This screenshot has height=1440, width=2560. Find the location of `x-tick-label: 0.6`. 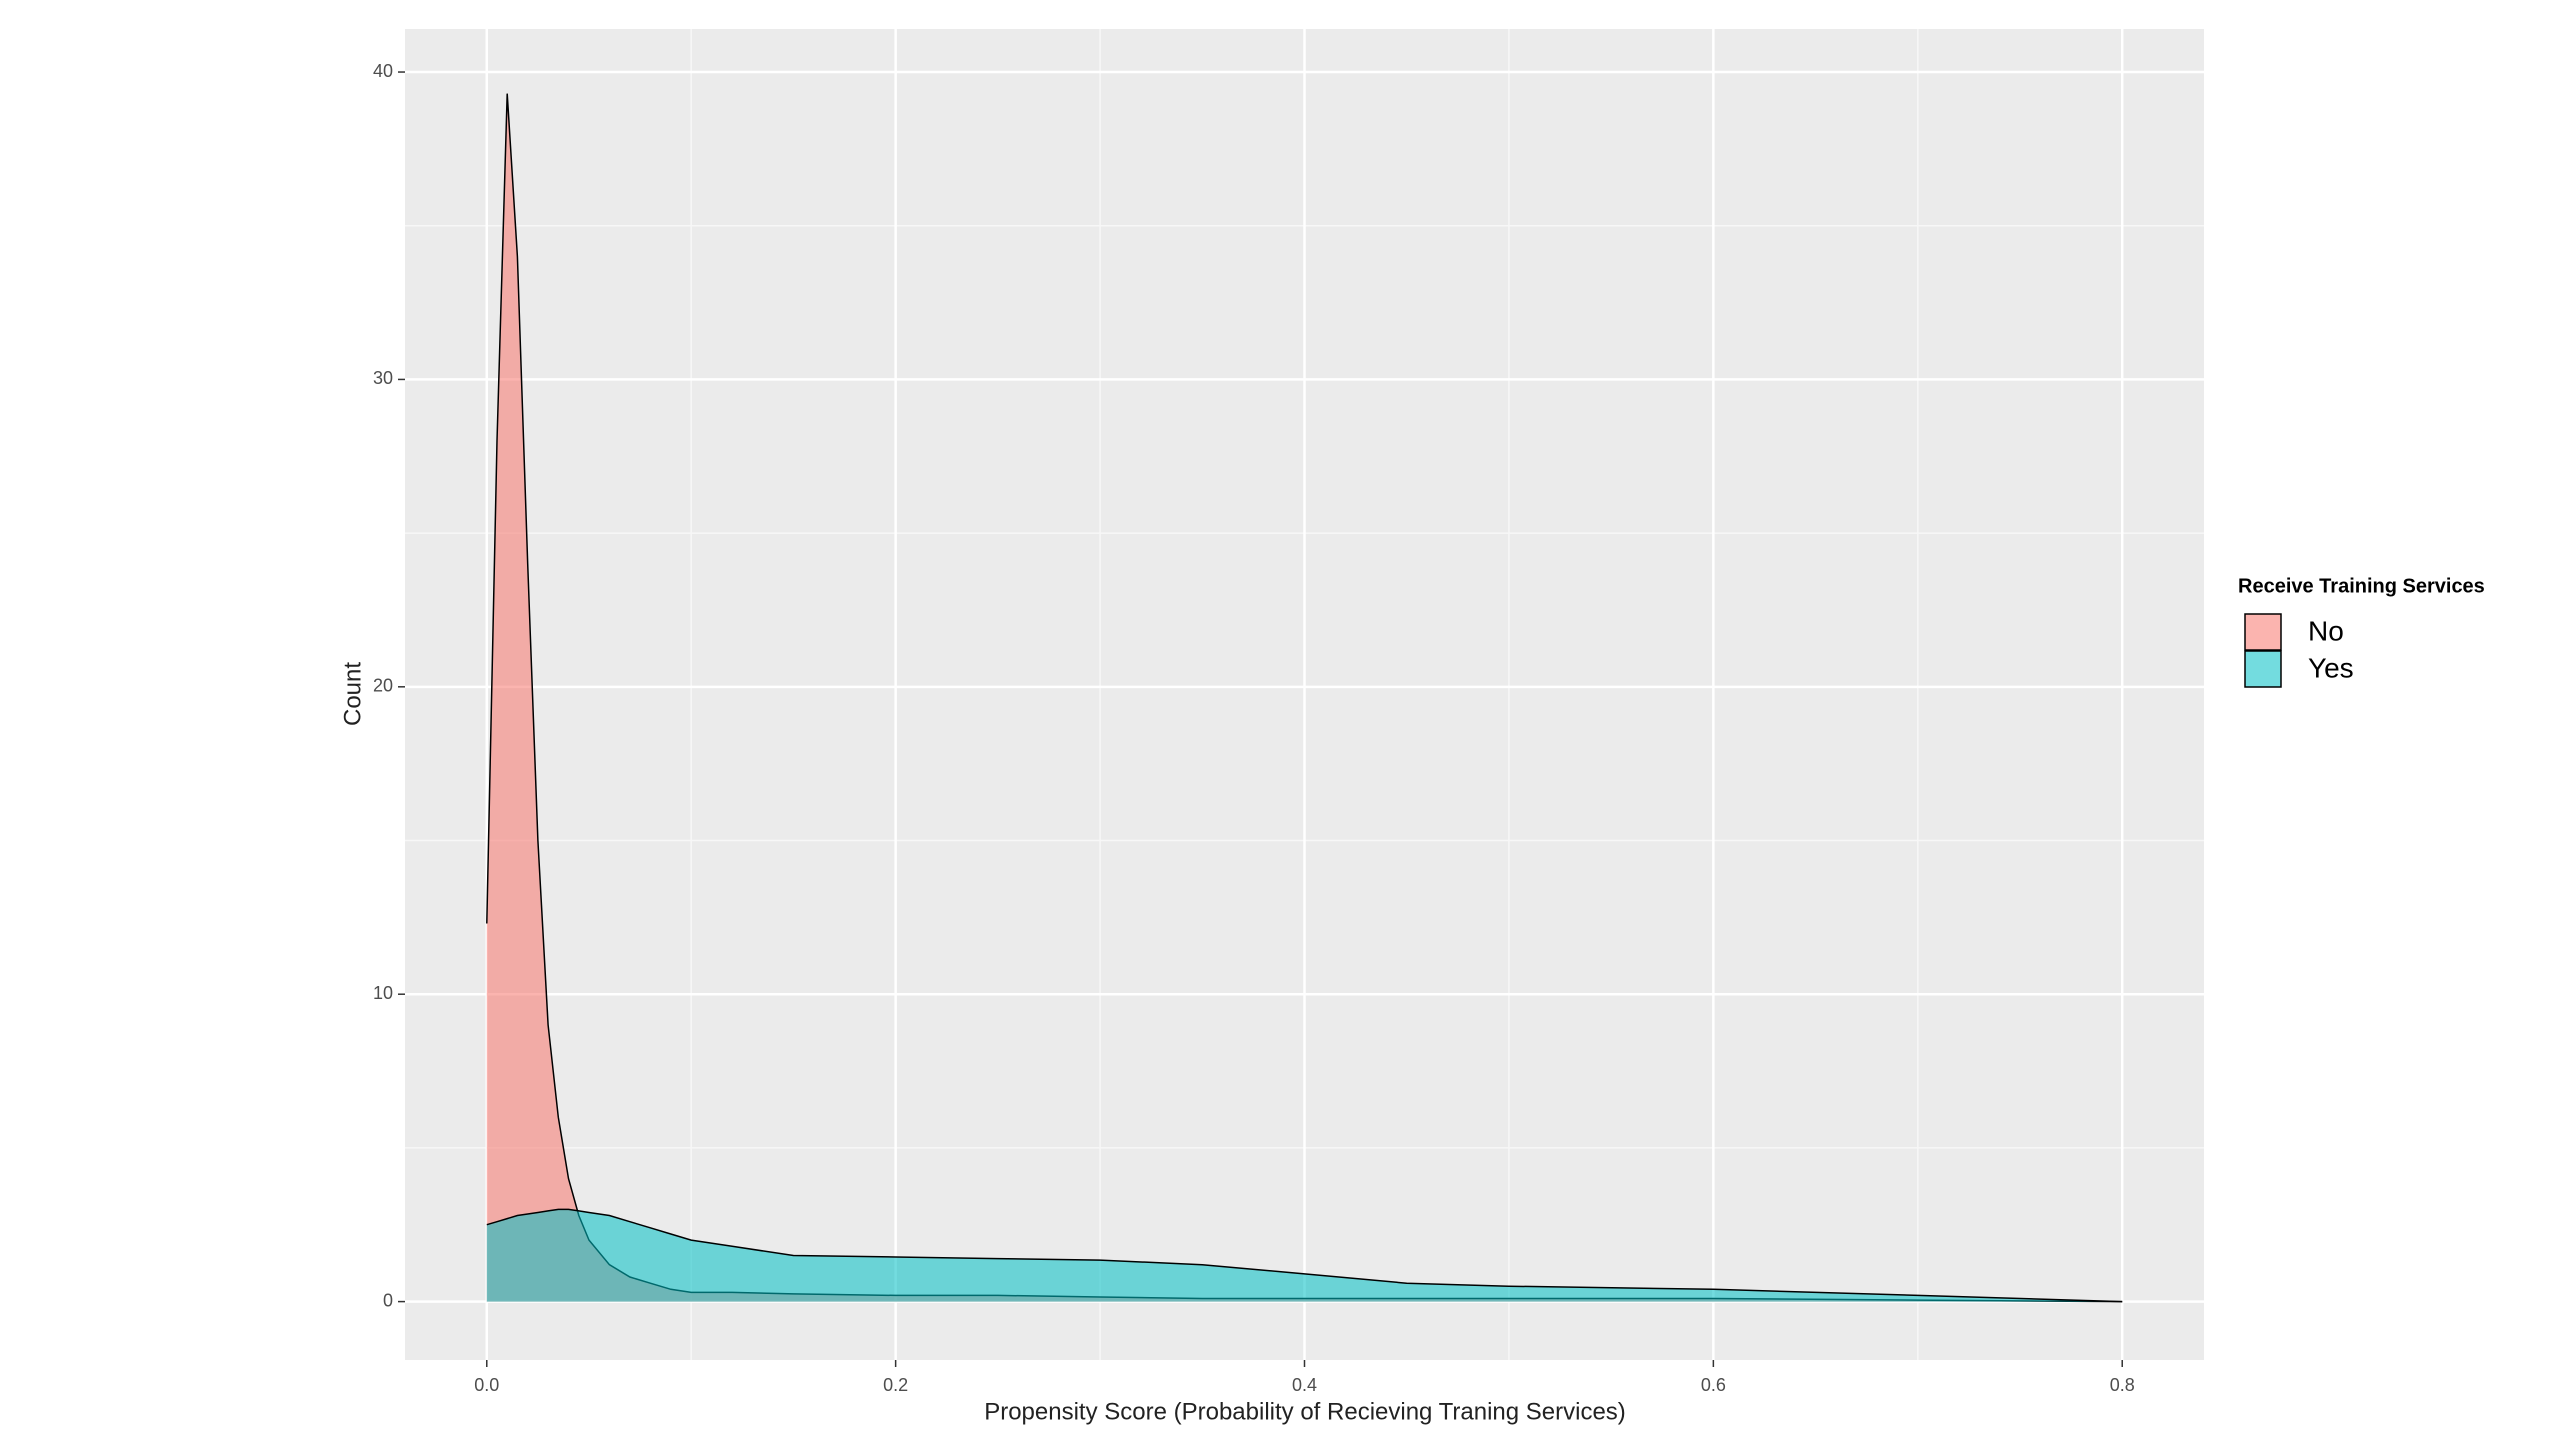

x-tick-label: 0.6 is located at coordinates (1713, 1385).